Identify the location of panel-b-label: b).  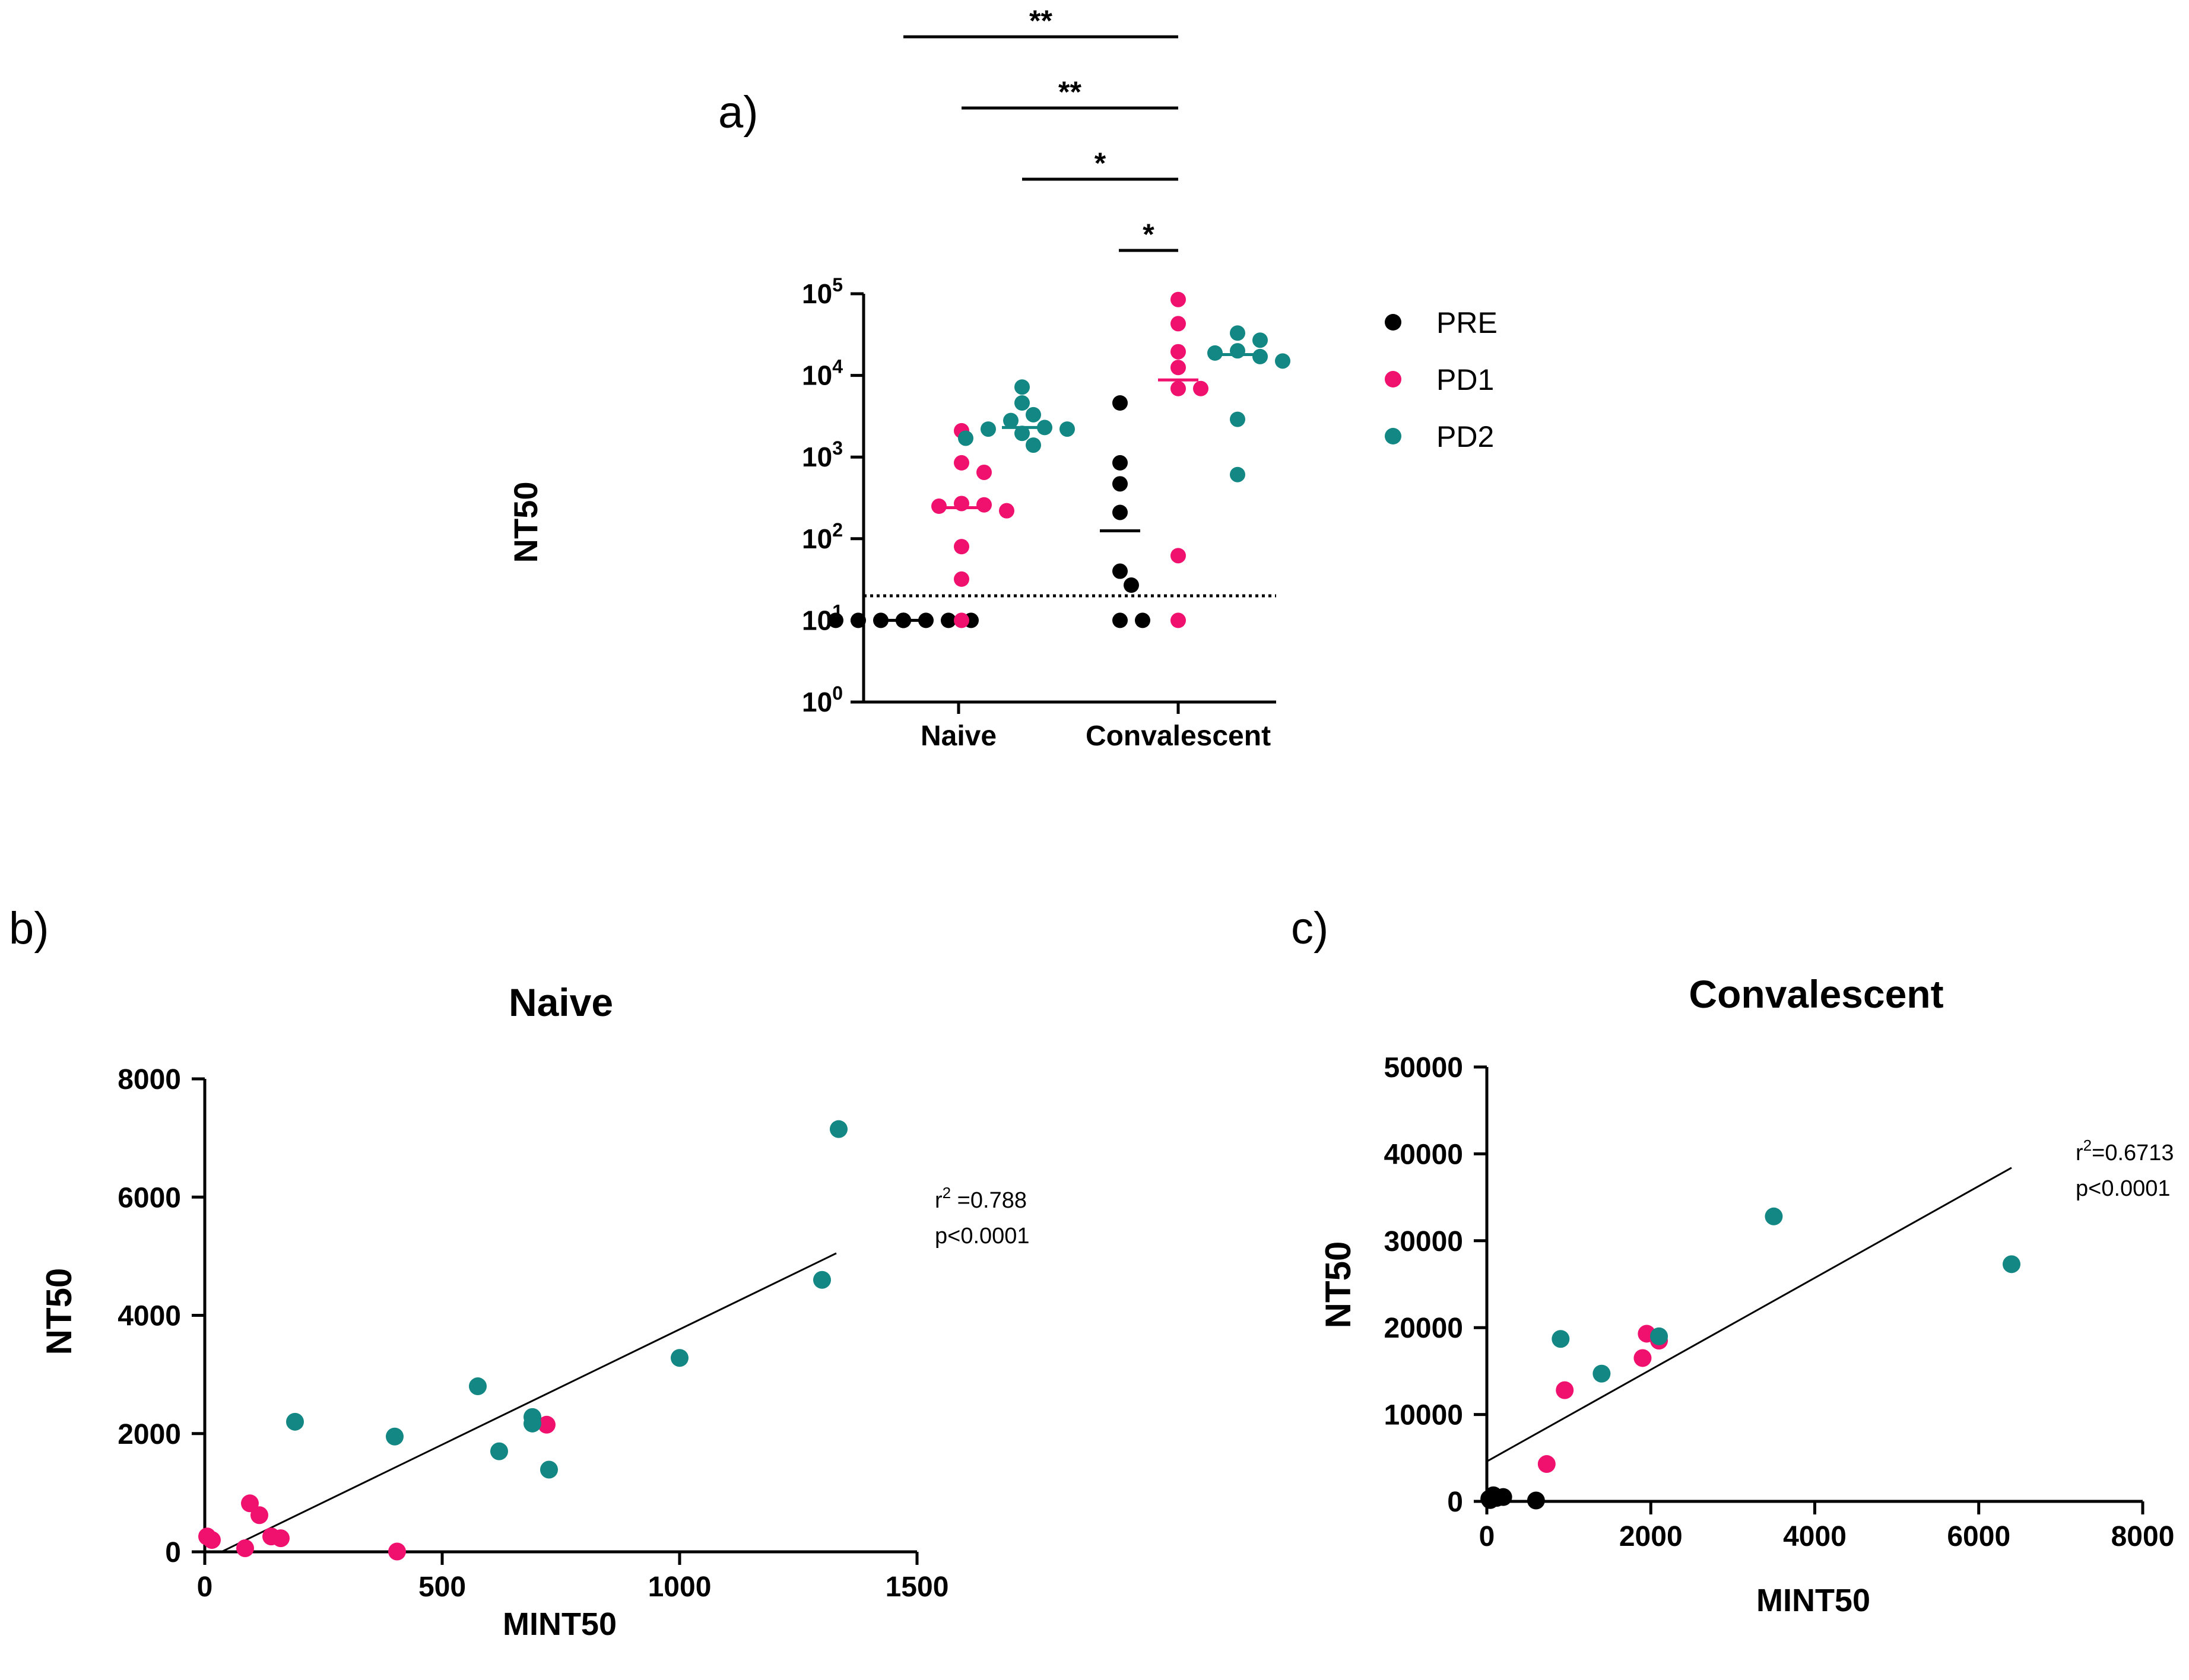
(29, 928).